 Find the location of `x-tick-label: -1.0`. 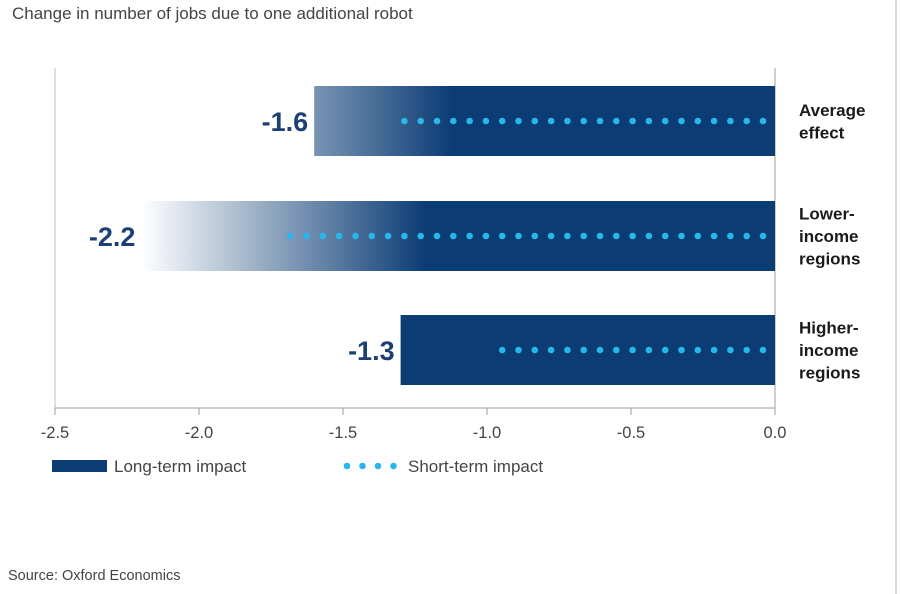

x-tick-label: -1.0 is located at coordinates (487, 433).